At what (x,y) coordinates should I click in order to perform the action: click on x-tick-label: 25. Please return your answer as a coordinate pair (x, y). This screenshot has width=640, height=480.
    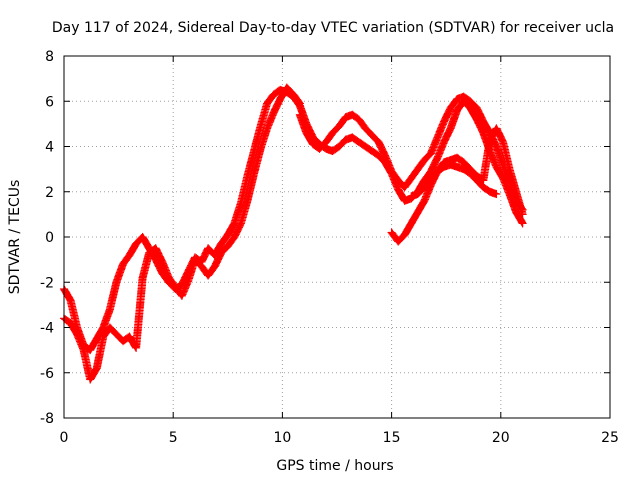
    Looking at the image, I should click on (610, 438).